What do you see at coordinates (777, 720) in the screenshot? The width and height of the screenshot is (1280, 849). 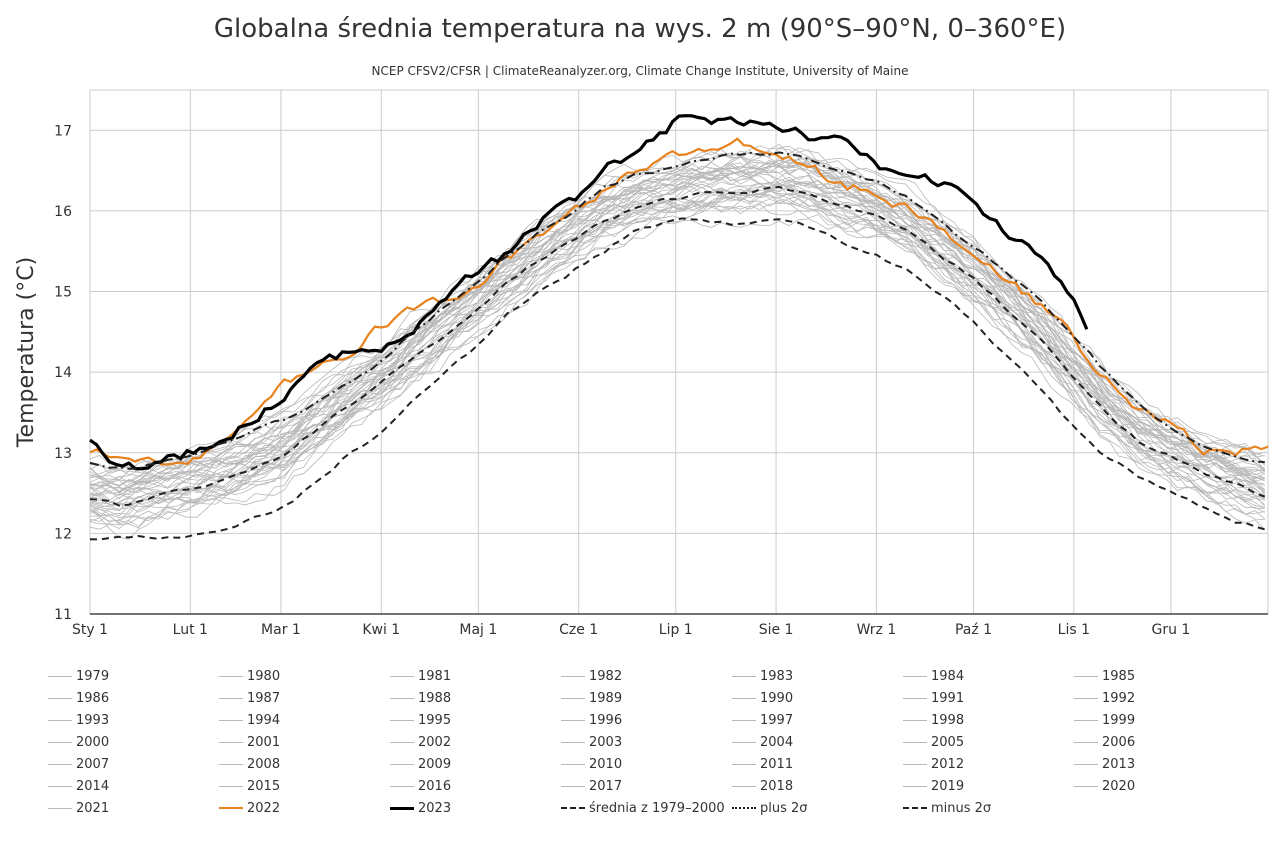 I see `legend-label: 1997` at bounding box center [777, 720].